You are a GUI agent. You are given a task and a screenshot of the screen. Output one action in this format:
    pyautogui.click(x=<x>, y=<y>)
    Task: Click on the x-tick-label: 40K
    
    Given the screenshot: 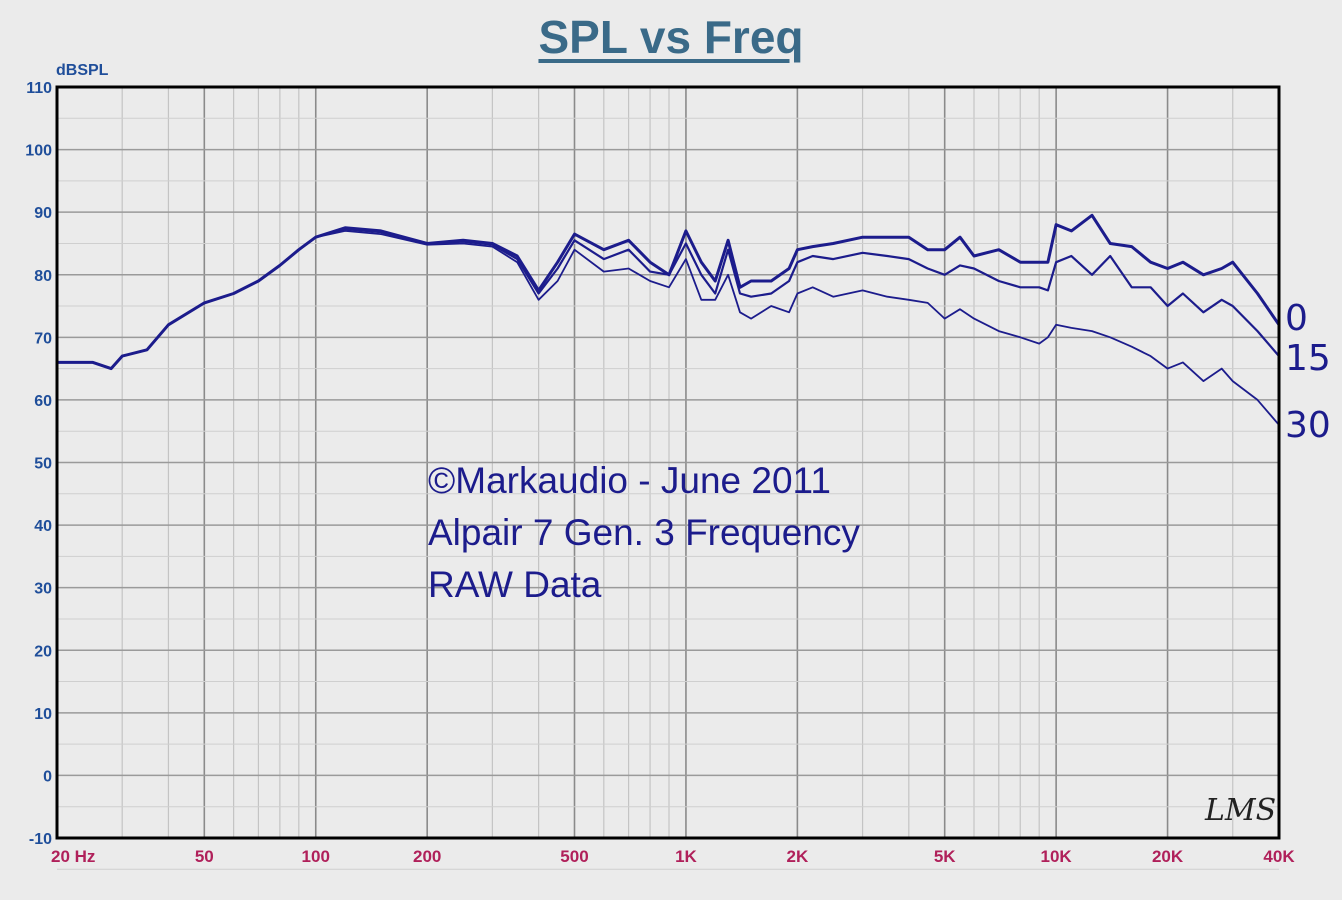 What is the action you would take?
    pyautogui.click(x=1279, y=856)
    